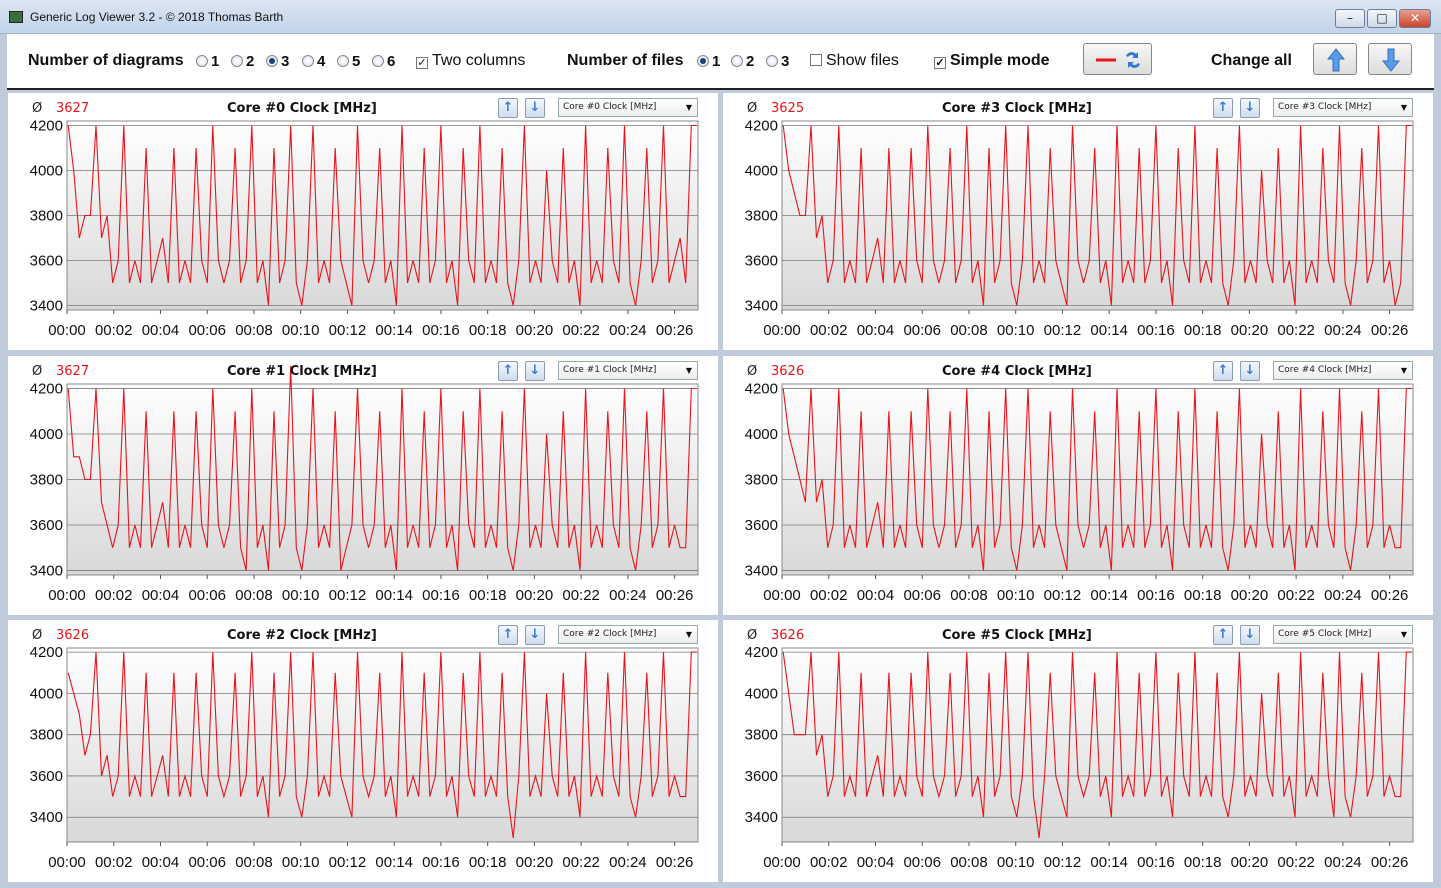  Describe the element at coordinates (1343, 107) in the screenshot. I see `sensor-select: Core #3 Clock [MHz] ▼` at that location.